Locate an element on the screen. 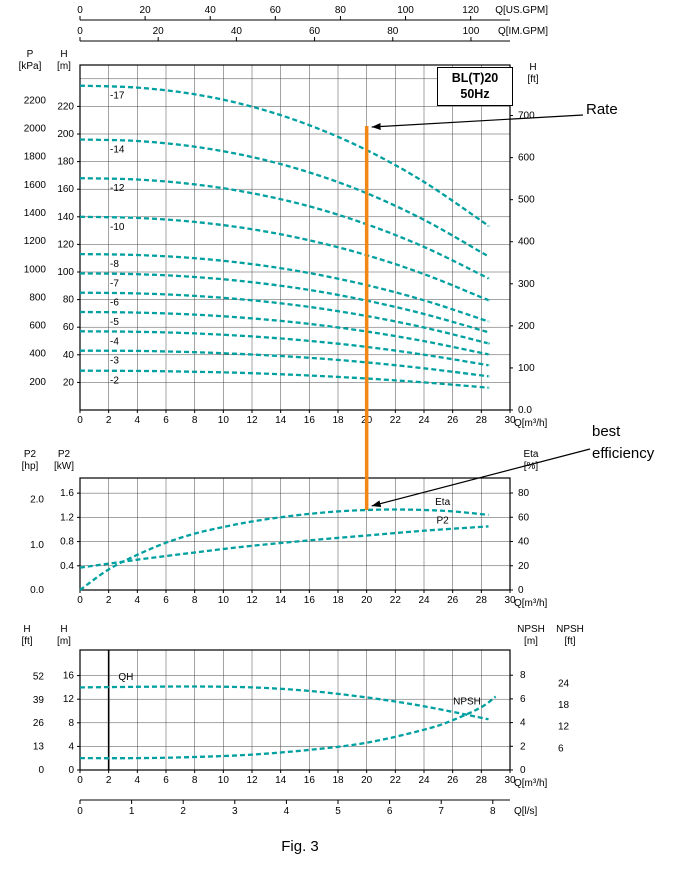 The width and height of the screenshot is (700, 881). svg-text: 1400 is located at coordinates (35, 213).